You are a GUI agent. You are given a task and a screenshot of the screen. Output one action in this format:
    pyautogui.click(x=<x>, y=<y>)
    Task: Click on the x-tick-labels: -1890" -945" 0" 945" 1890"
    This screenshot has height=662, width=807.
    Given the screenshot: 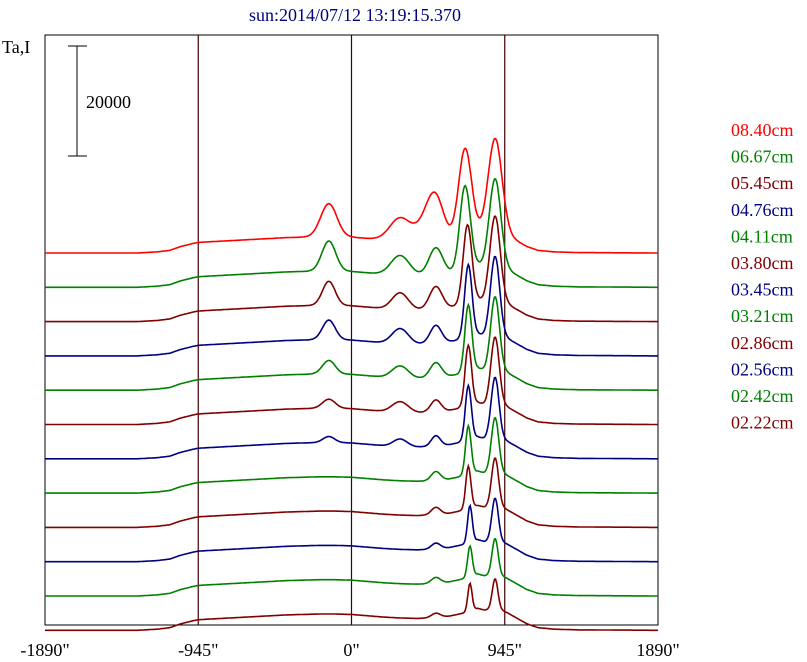 What is the action you would take?
    pyautogui.click(x=349, y=650)
    